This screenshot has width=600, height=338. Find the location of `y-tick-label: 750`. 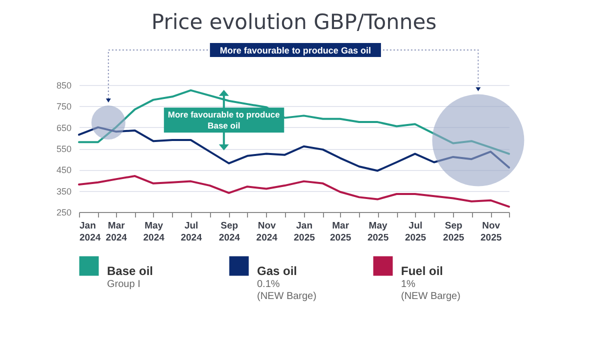

y-tick-label: 750 is located at coordinates (64, 107).